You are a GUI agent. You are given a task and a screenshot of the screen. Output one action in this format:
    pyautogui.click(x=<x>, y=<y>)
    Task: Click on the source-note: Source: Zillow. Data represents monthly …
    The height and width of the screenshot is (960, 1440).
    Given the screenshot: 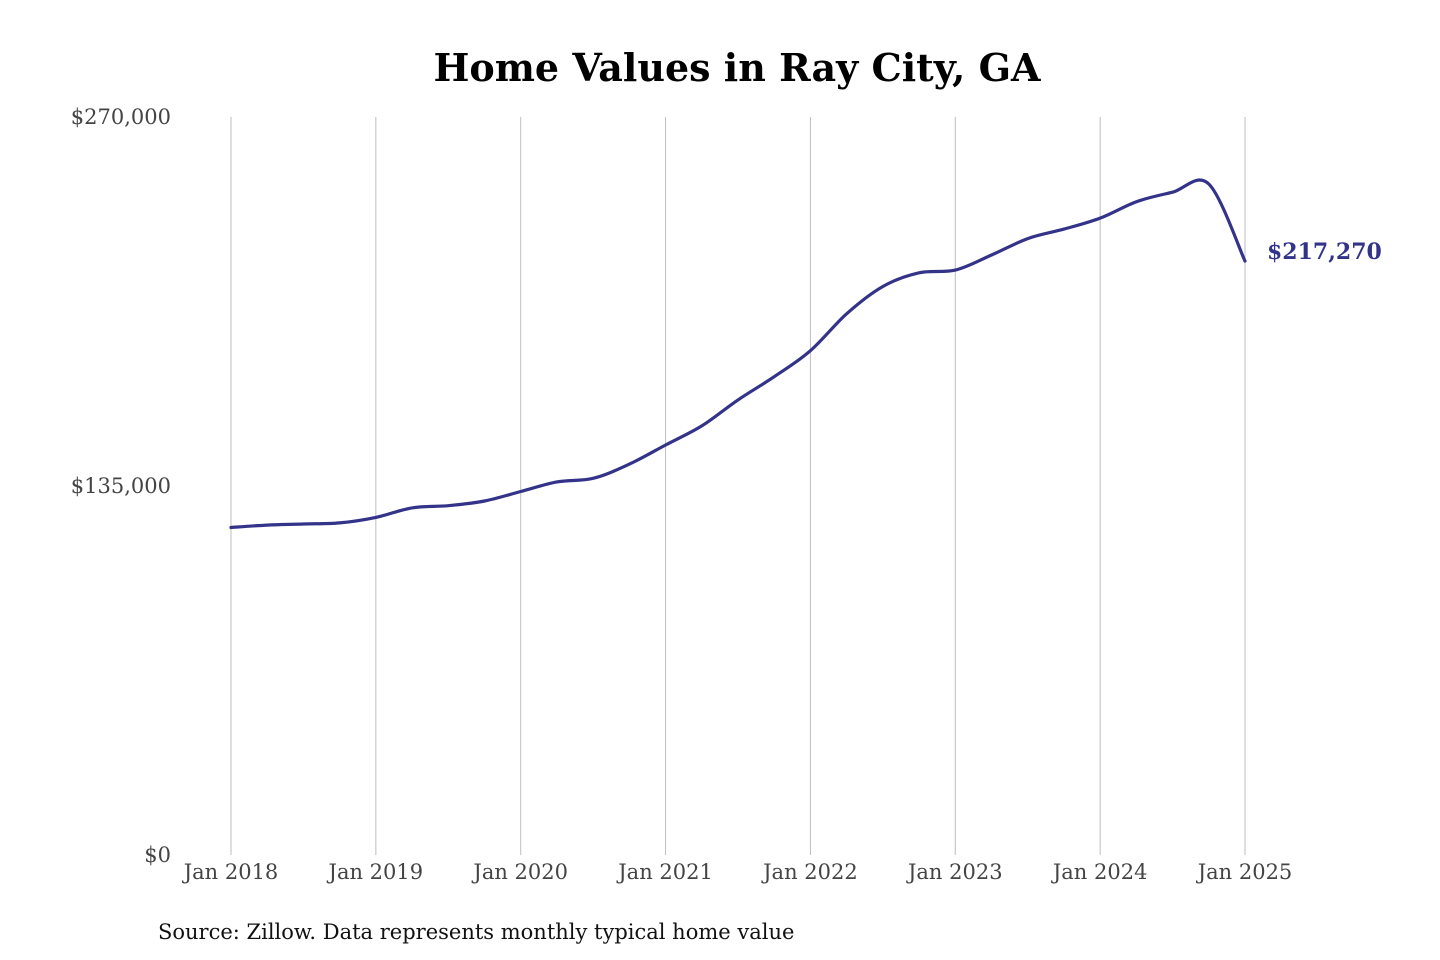 What is the action you would take?
    pyautogui.click(x=476, y=932)
    